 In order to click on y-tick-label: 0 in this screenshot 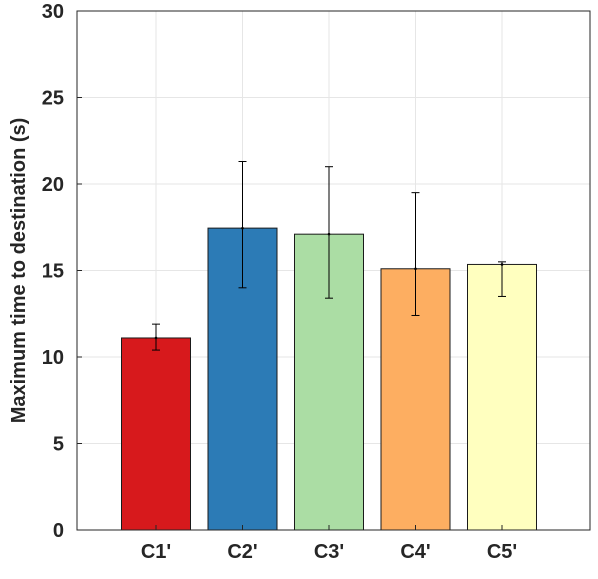, I will do `click(58, 531)`.